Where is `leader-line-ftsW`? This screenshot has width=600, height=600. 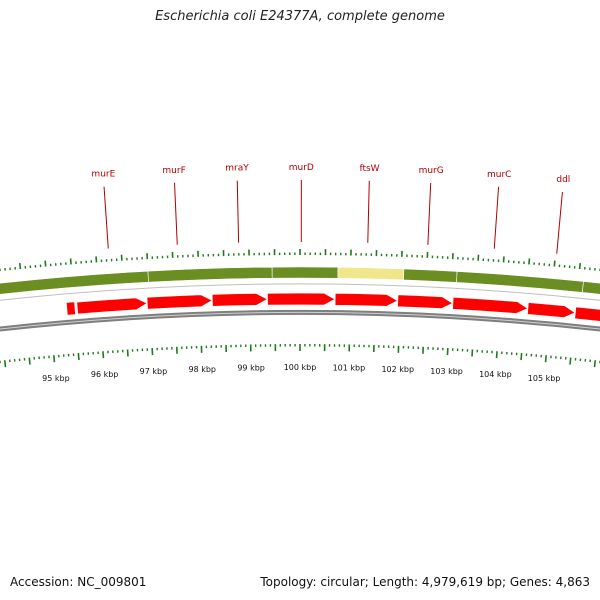 leader-line-ftsW is located at coordinates (368, 211).